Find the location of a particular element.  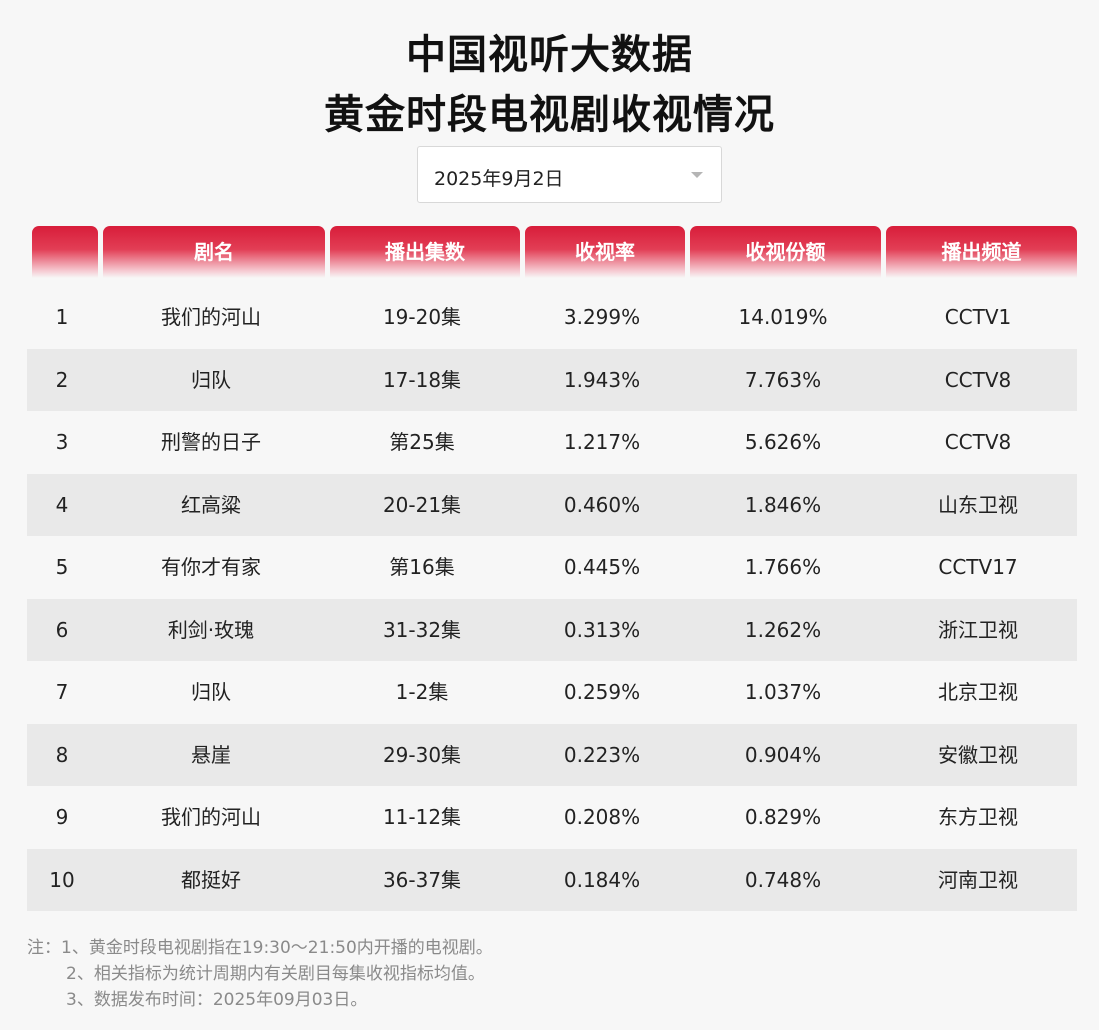

footnote-2: 2、相关指标为统计周期内有关剧目每集收视指标均值。 is located at coordinates (275, 974).